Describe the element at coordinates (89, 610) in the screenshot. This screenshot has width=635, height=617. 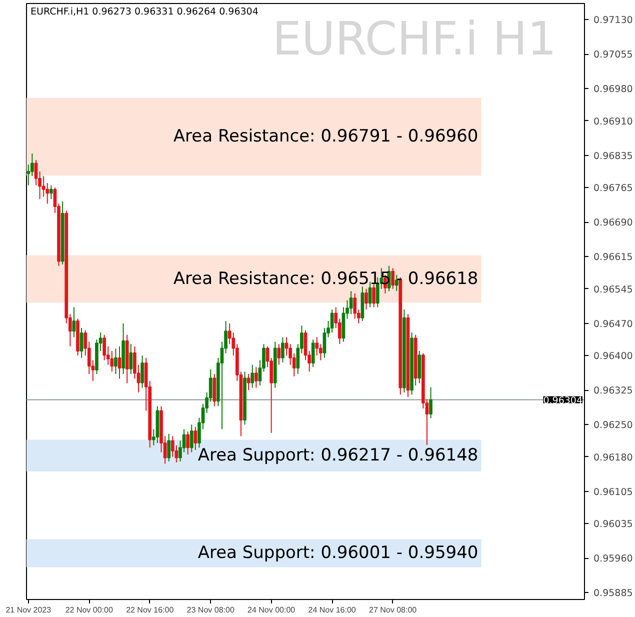
I see `x-tick-label: 22 Nov 00:00` at that location.